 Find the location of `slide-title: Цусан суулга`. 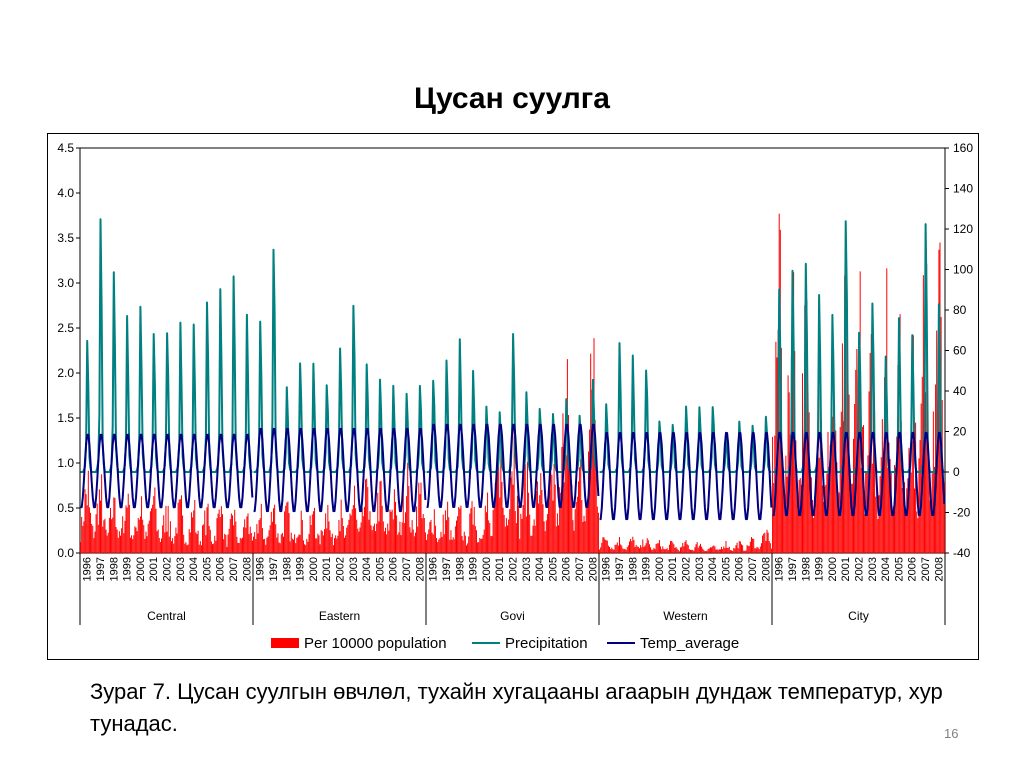

slide-title: Цусан суулга is located at coordinates (512, 98).